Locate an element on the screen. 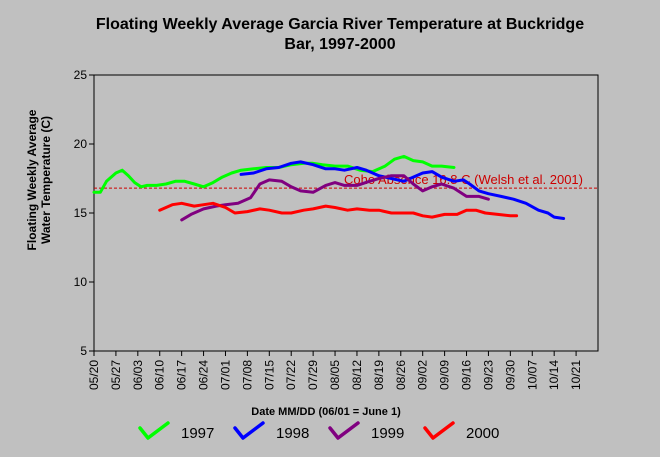 The height and width of the screenshot is (457, 660). x-tick-label: 06/03 is located at coordinates (138, 375).